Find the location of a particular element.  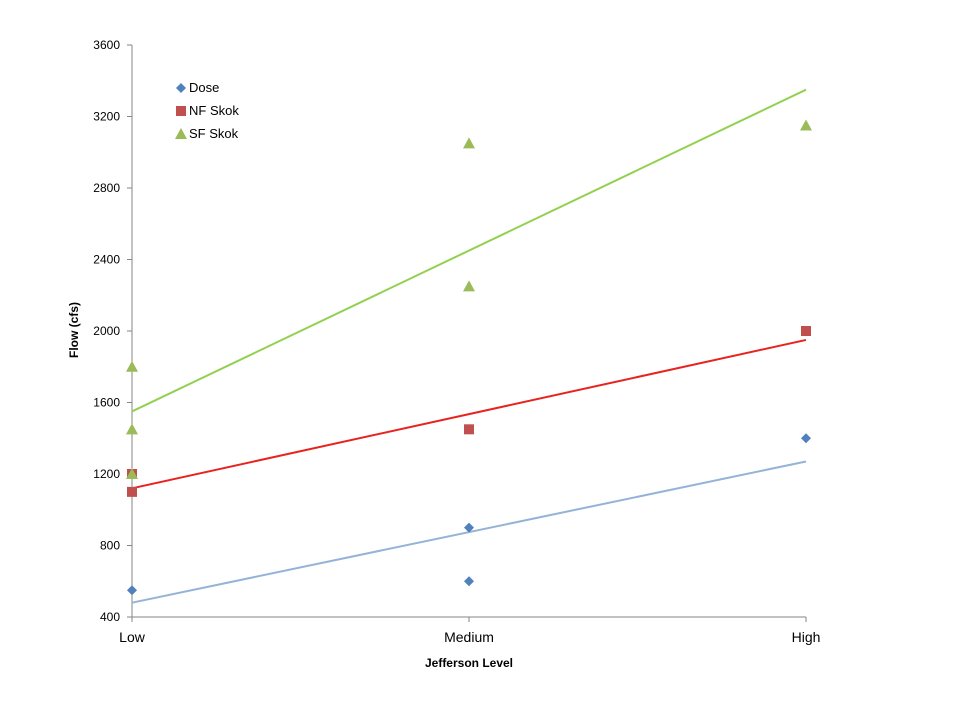

x-tick-label: High is located at coordinates (806, 637).